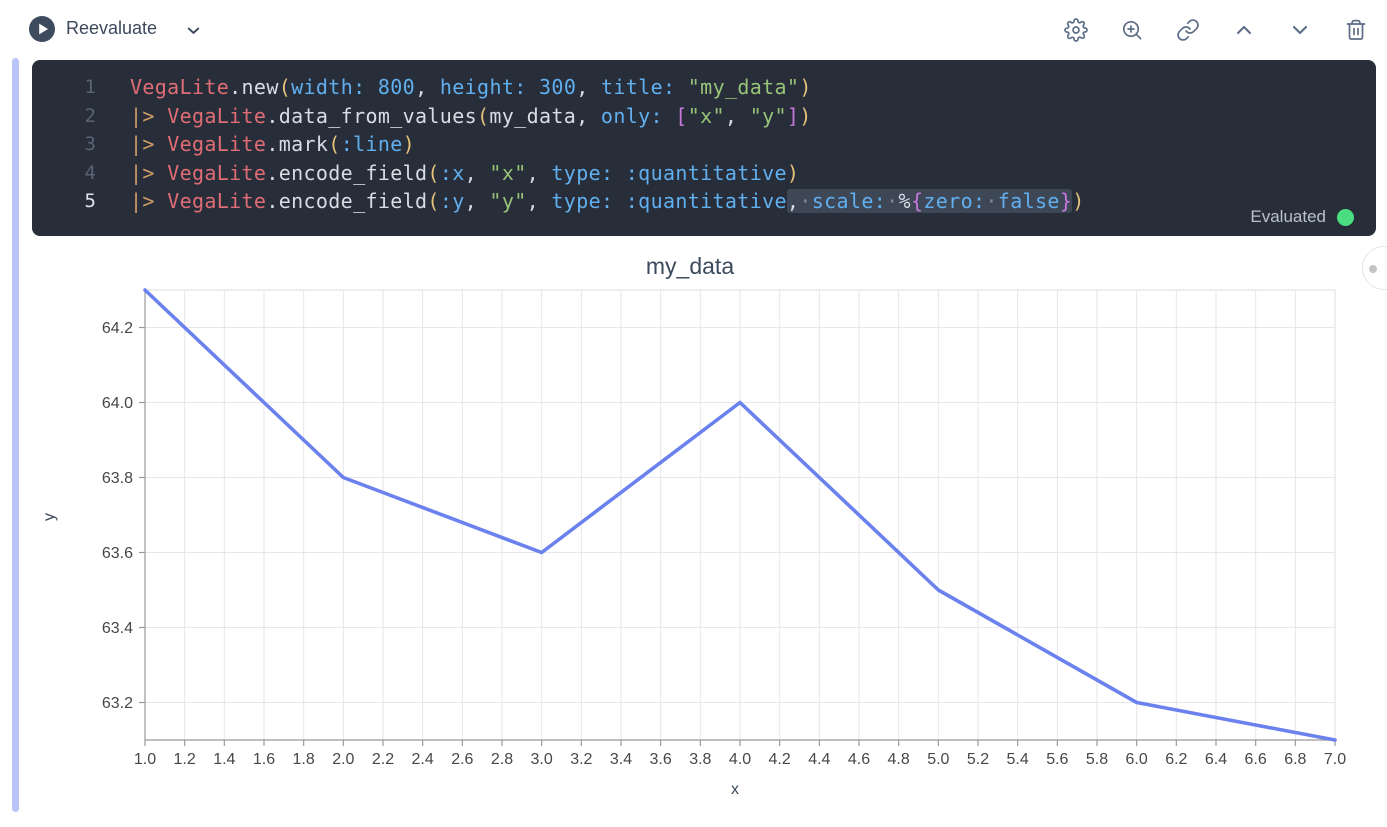 The width and height of the screenshot is (1387, 827). Describe the element at coordinates (90, 172) in the screenshot. I see `line-number: 4` at that location.